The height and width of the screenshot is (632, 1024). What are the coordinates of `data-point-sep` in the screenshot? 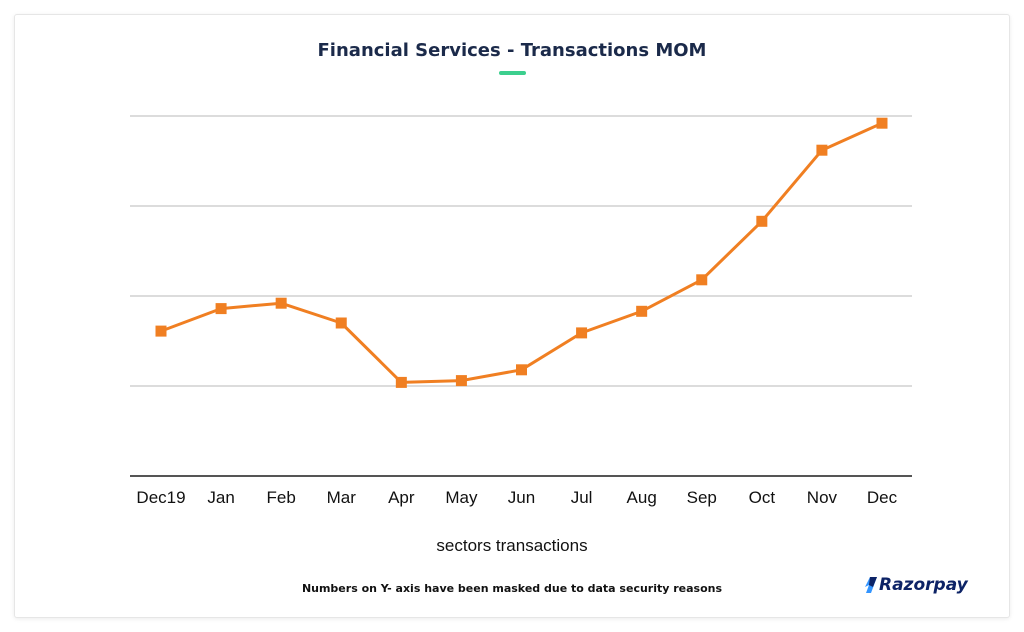 It's located at (702, 280).